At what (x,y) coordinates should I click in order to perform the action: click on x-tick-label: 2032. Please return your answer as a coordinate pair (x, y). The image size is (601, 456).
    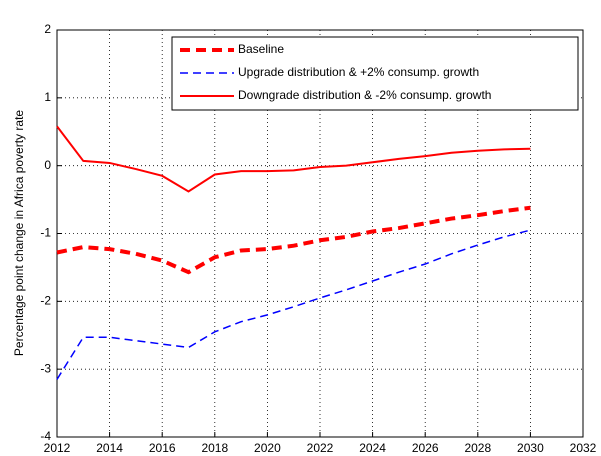
    Looking at the image, I should click on (583, 448).